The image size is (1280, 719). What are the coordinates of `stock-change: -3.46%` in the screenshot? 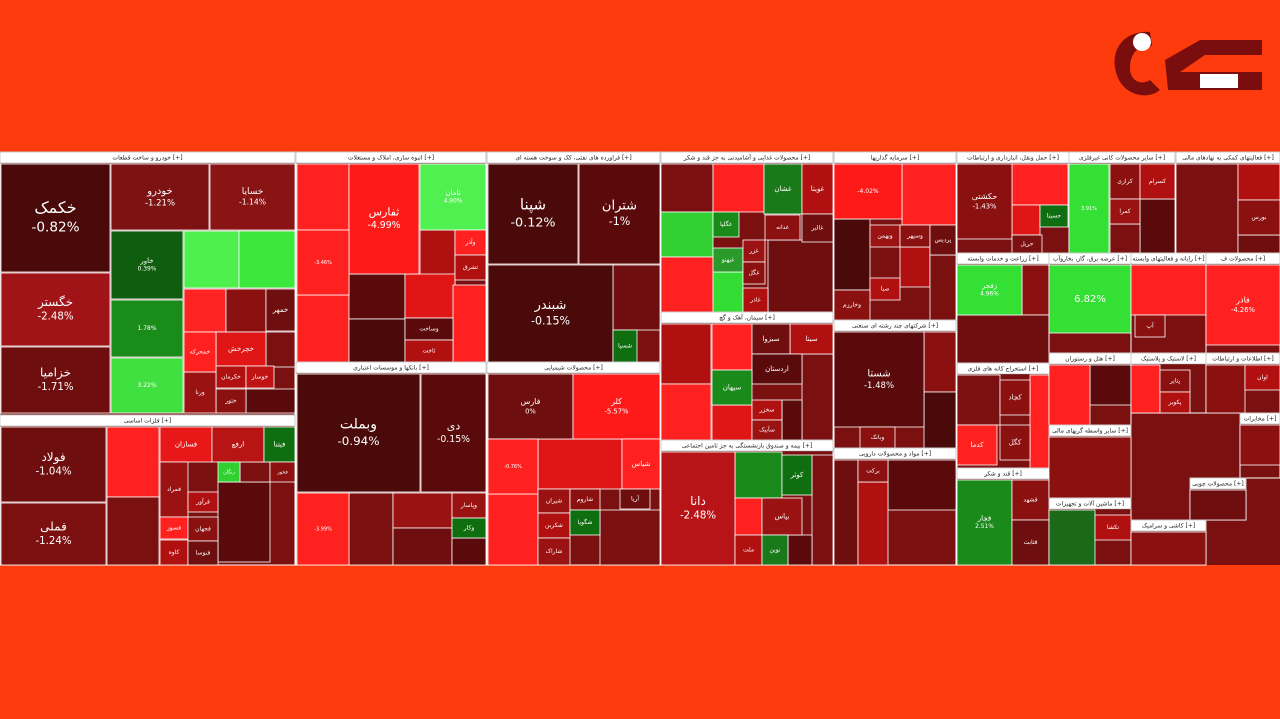 It's located at (323, 263).